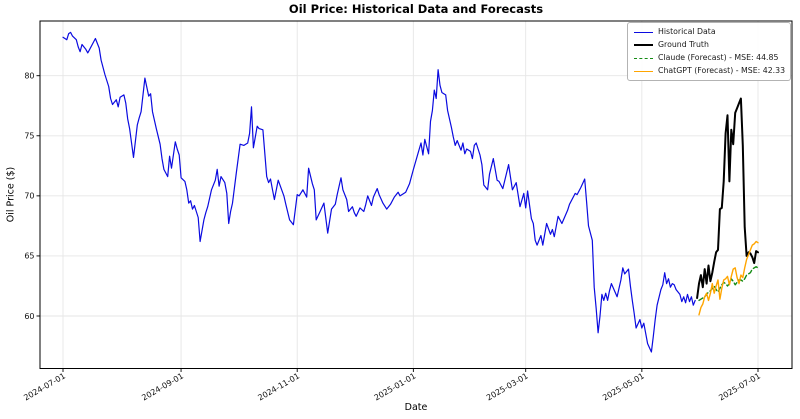 This screenshot has height=419, width=800. Describe the element at coordinates (643, 45) in the screenshot. I see `legend-line-ground-truth-icon` at that location.